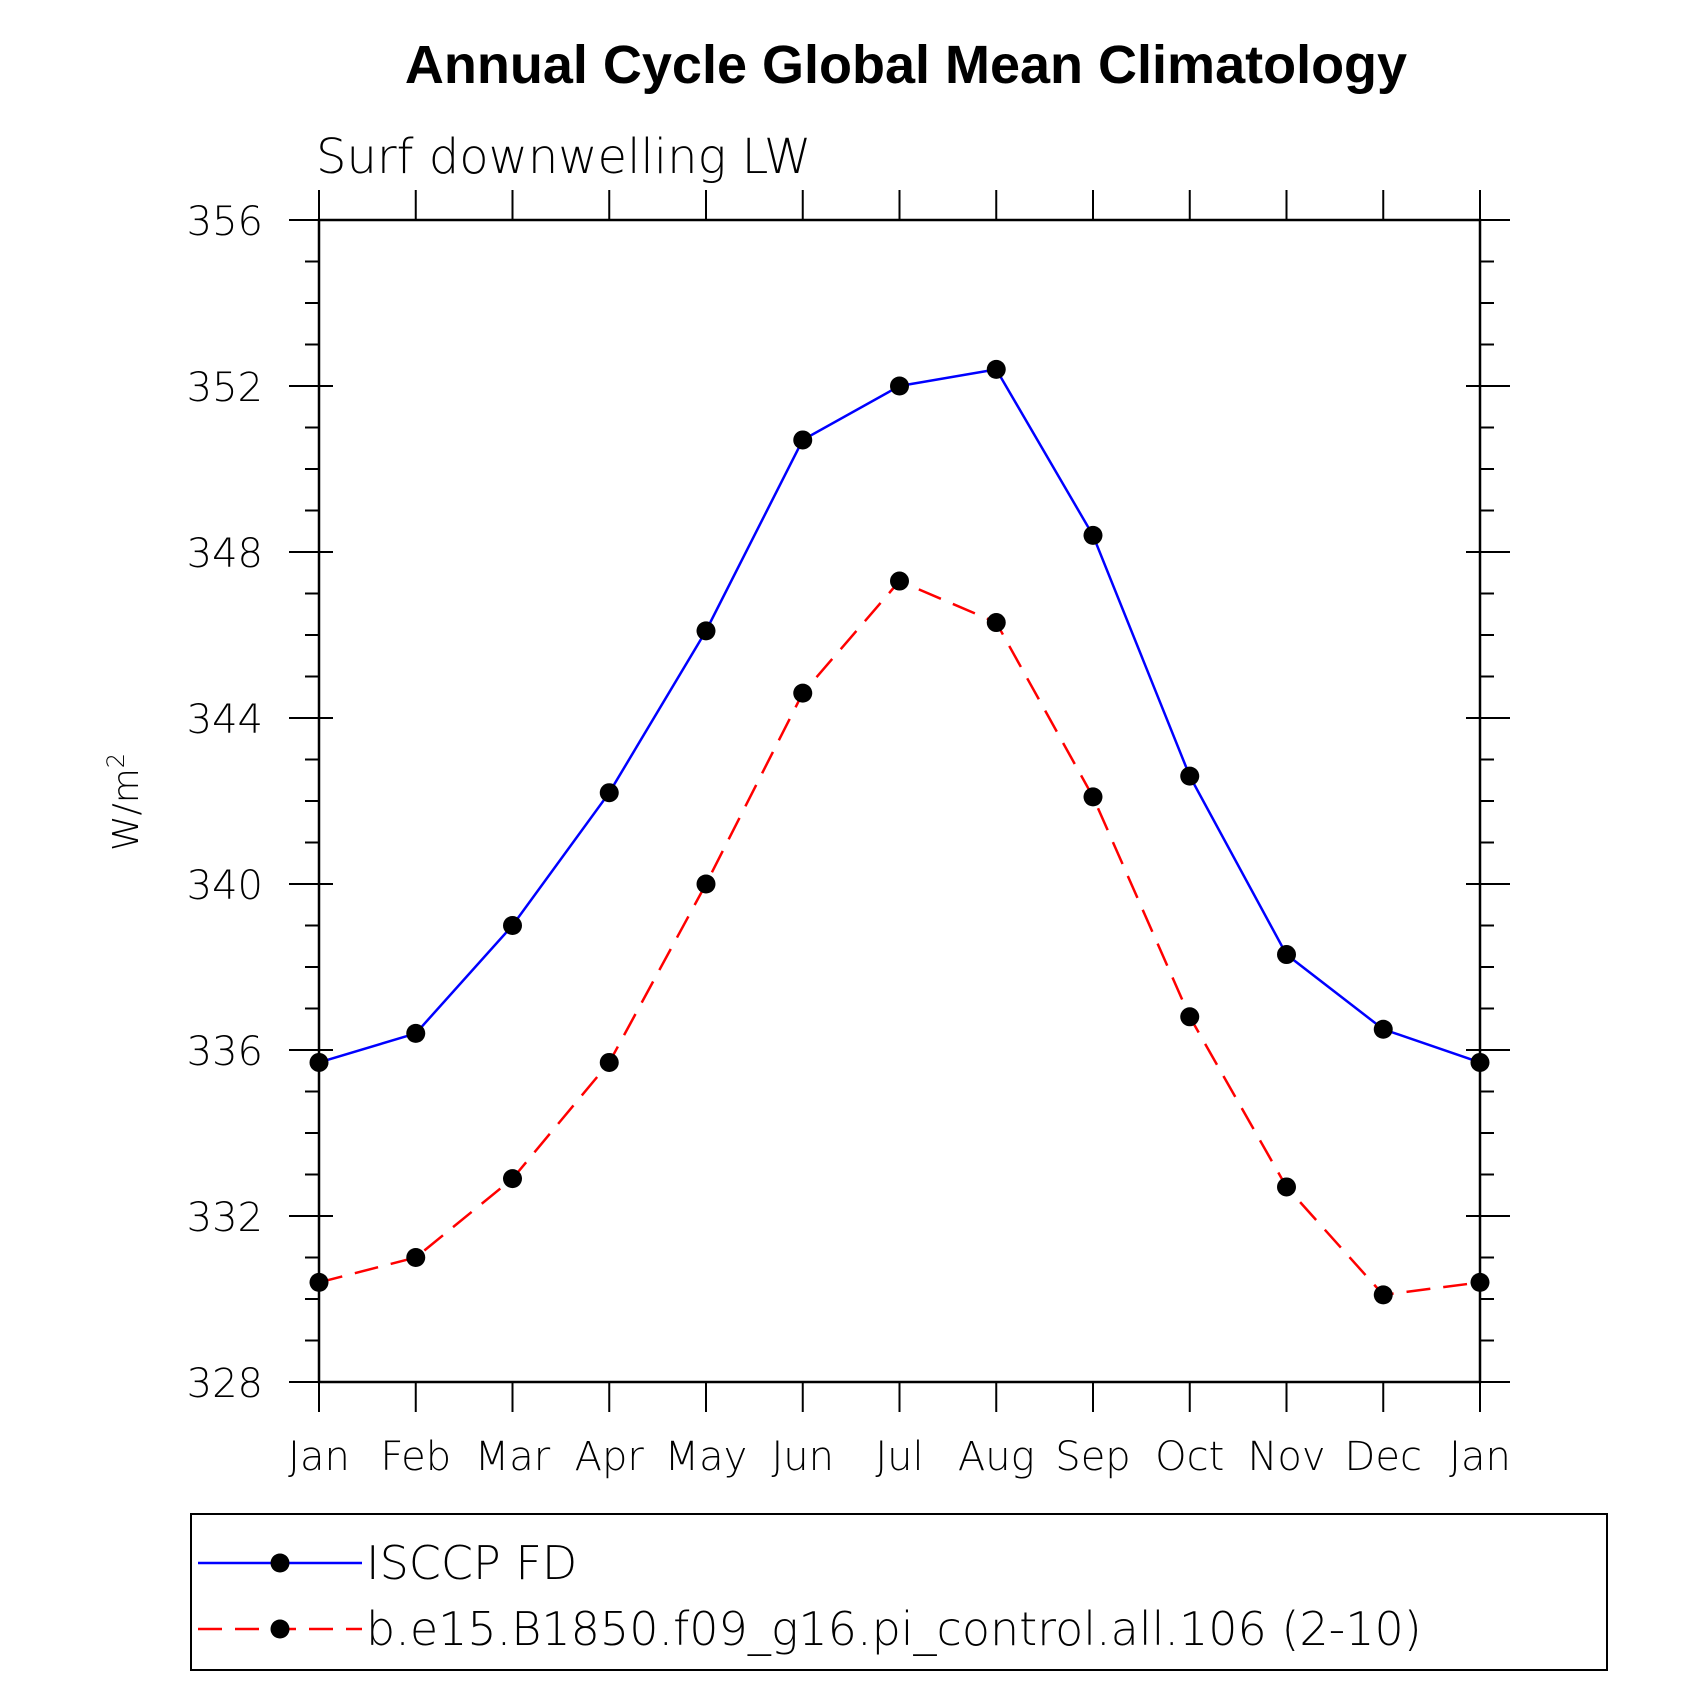 The height and width of the screenshot is (1702, 1702). I want to click on x-tick-label: Nov, so click(1286, 1457).